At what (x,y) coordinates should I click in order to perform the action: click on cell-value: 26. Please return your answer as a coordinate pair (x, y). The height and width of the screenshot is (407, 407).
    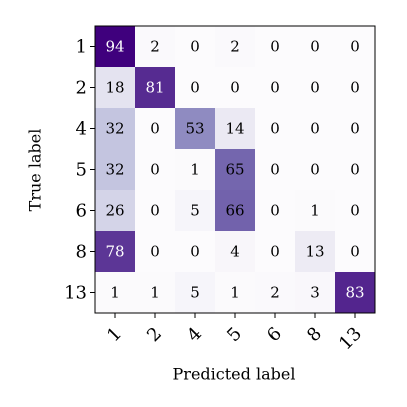
    Looking at the image, I should click on (114, 211).